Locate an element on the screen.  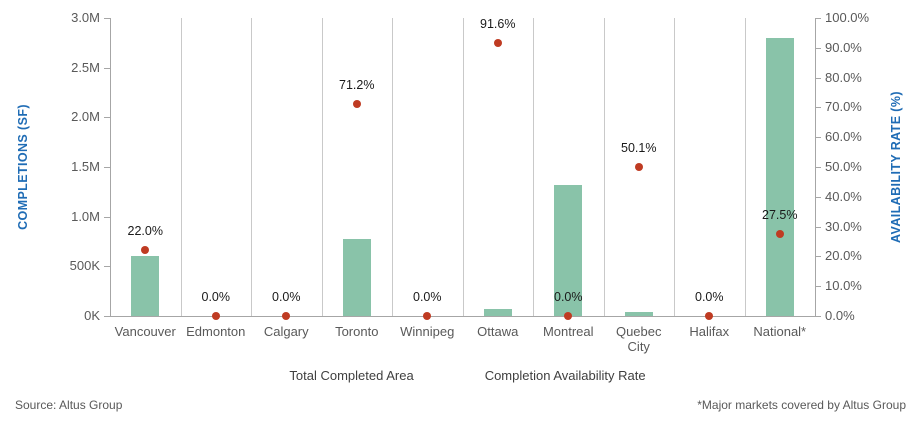
left-axis-tick-label: 0K is located at coordinates (92, 315).